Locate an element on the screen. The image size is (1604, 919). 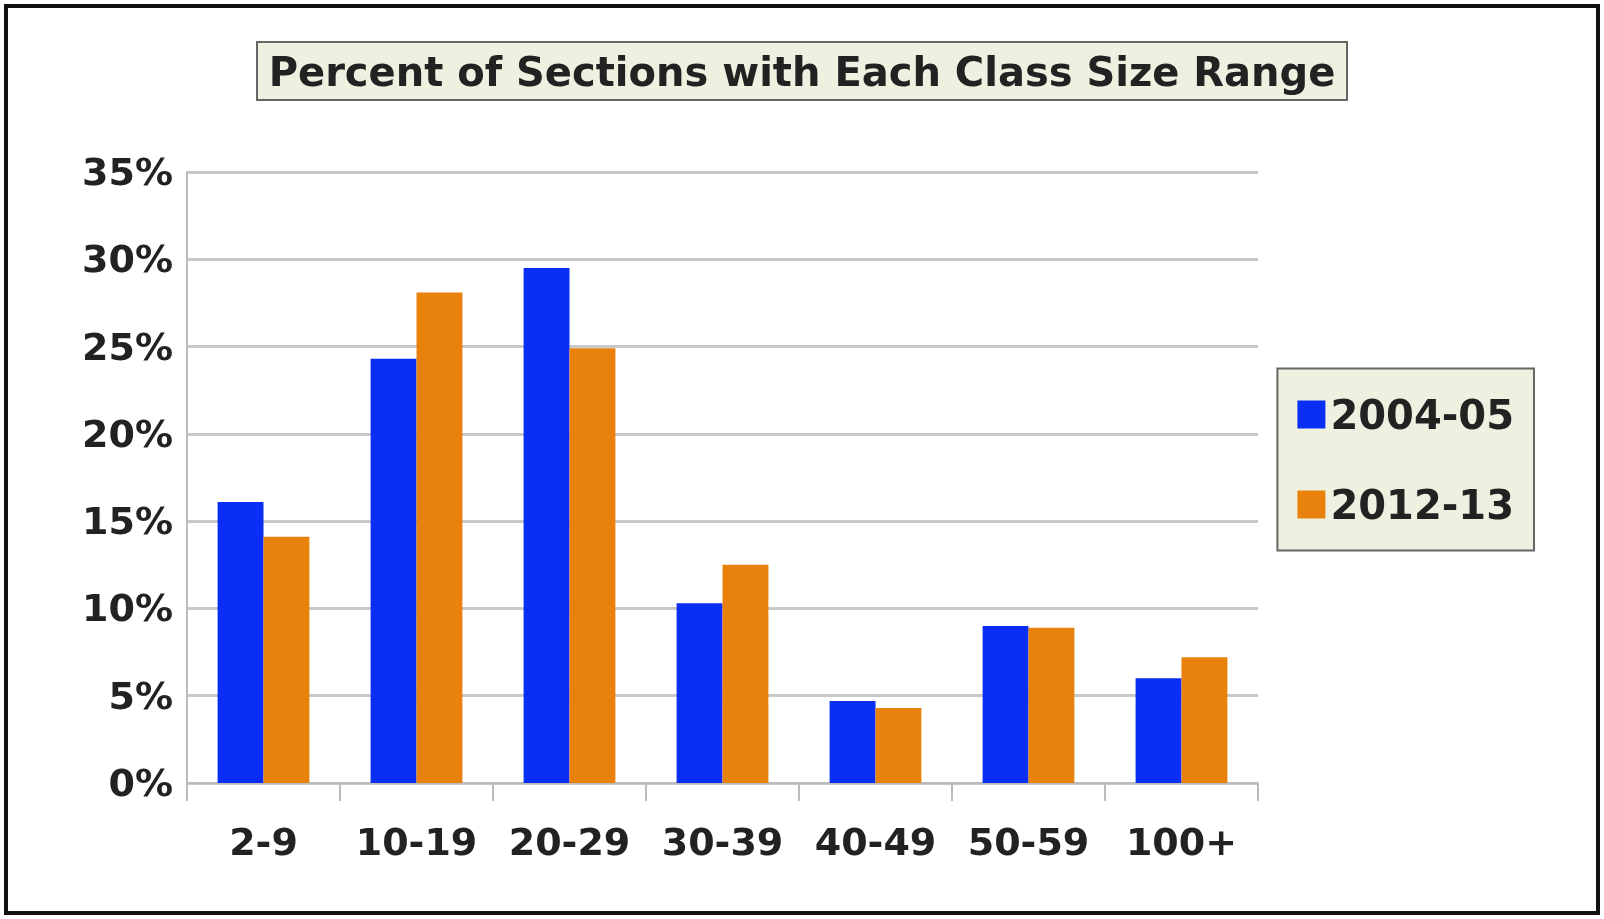
x-tick-label: 30-39 is located at coordinates (722, 842).